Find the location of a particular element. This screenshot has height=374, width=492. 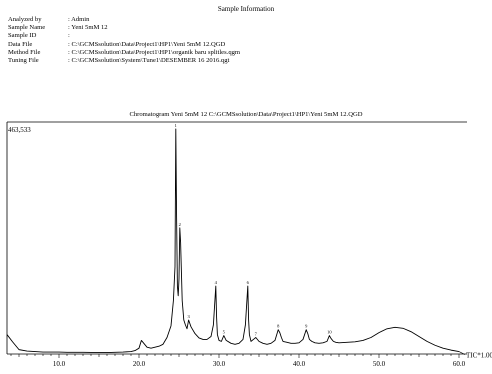

peak-label: 3 is located at coordinates (188, 316).